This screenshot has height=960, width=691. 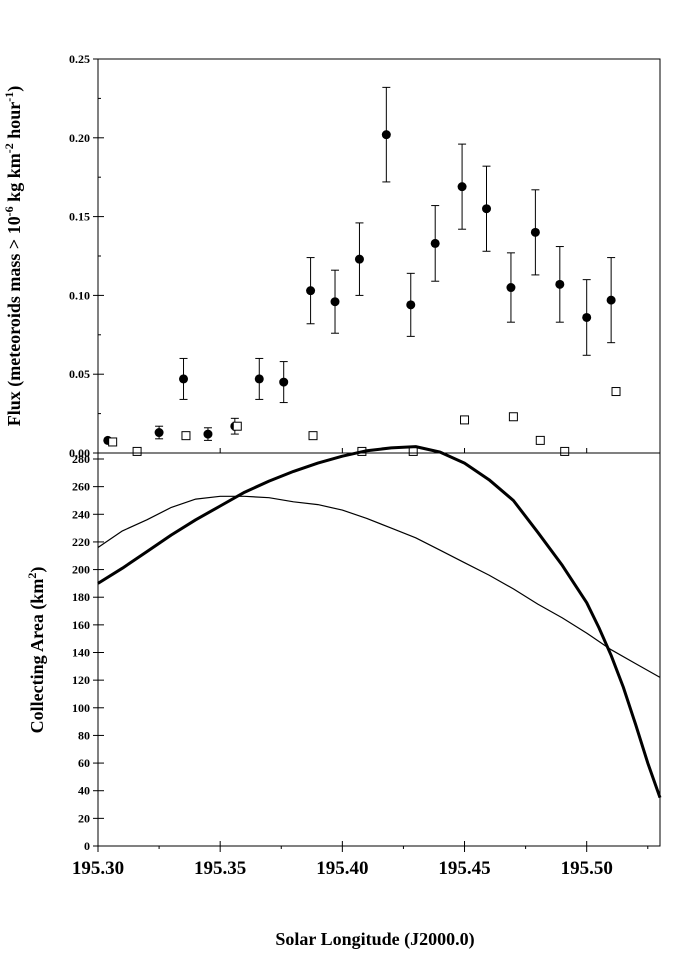 What do you see at coordinates (79, 295) in the screenshot?
I see `flux-y-tick-label: 0.10` at bounding box center [79, 295].